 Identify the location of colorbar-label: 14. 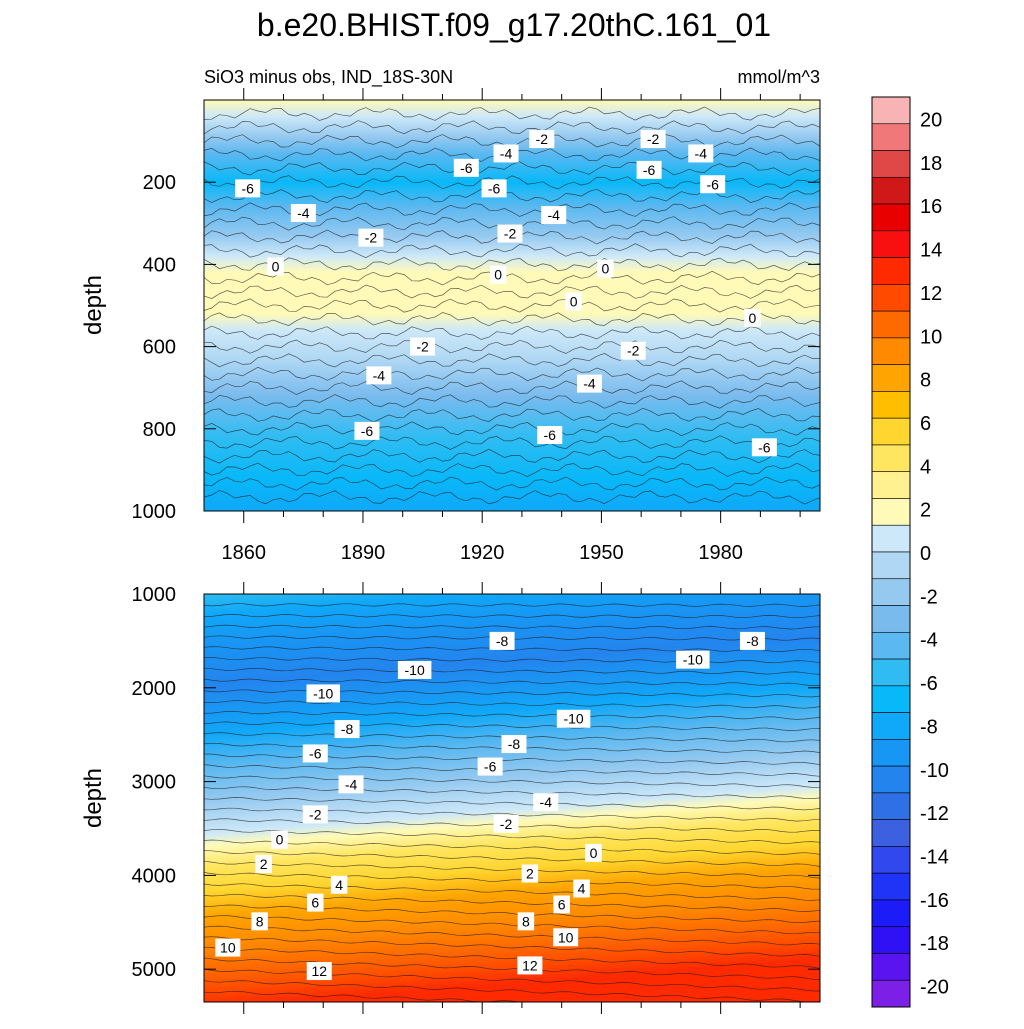
(931, 251).